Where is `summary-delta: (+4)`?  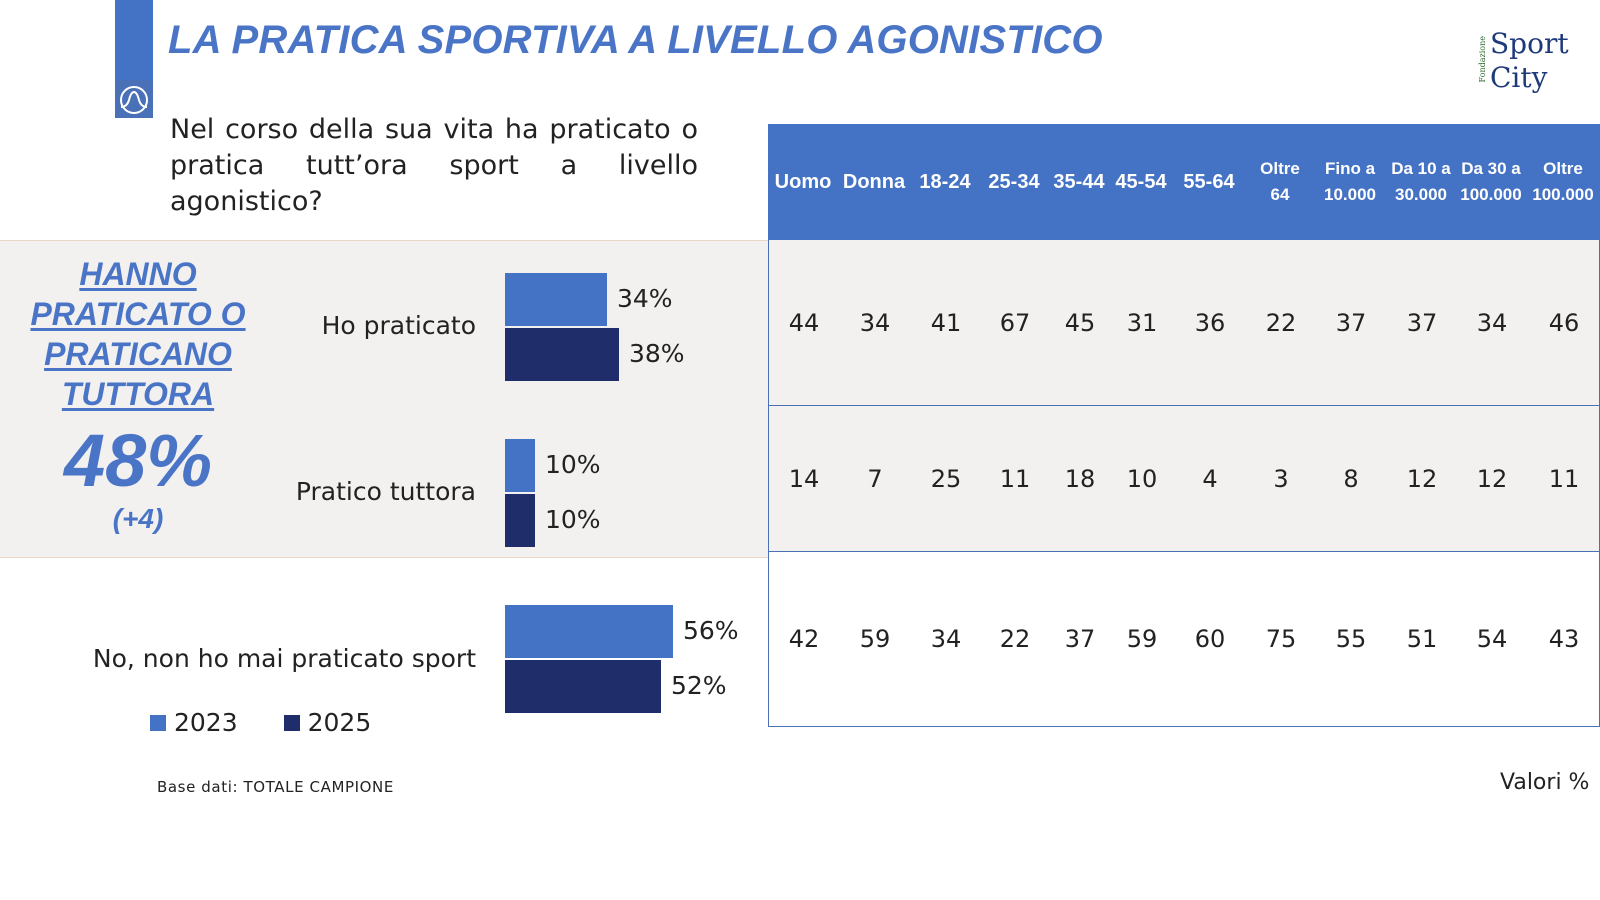 summary-delta: (+4) is located at coordinates (138, 518).